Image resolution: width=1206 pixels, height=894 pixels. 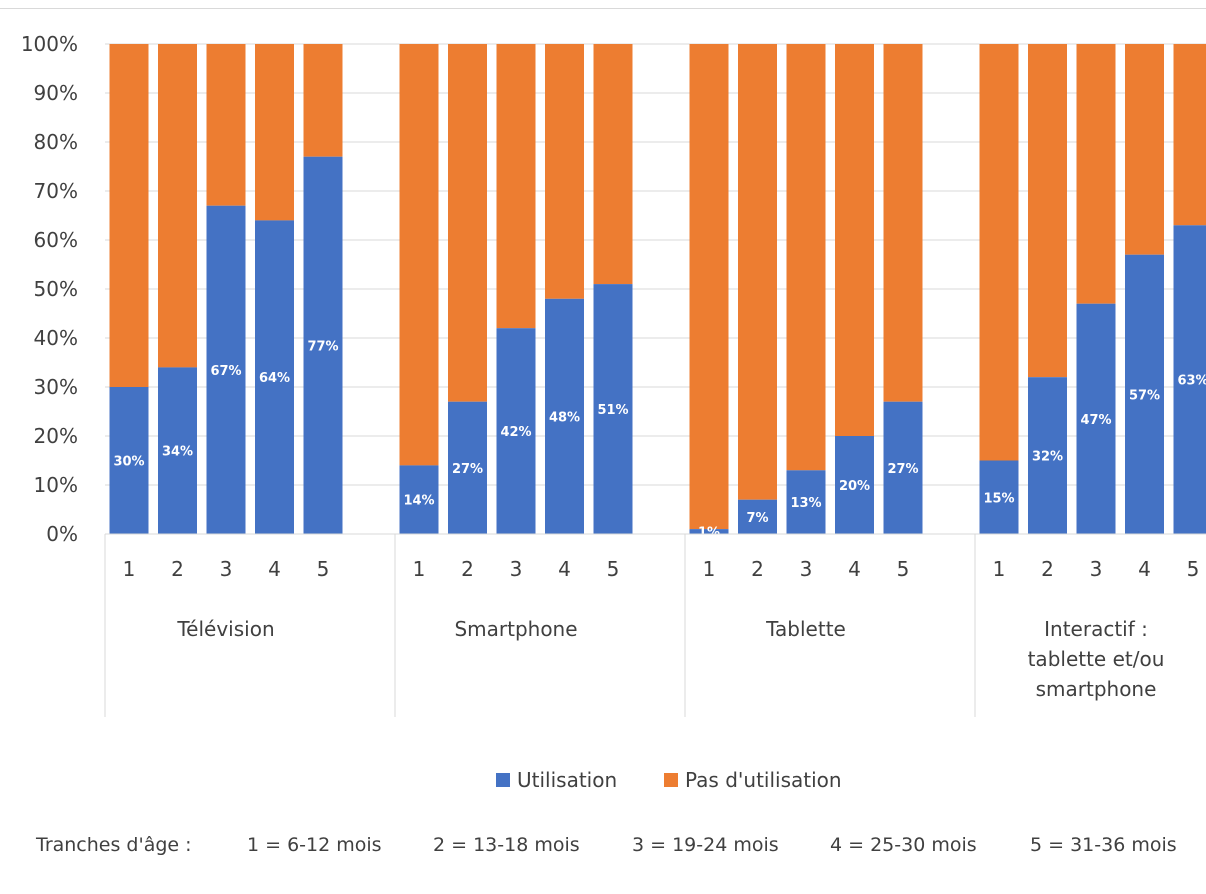 What do you see at coordinates (1144, 395) in the screenshot?
I see `data-label: 57%` at bounding box center [1144, 395].